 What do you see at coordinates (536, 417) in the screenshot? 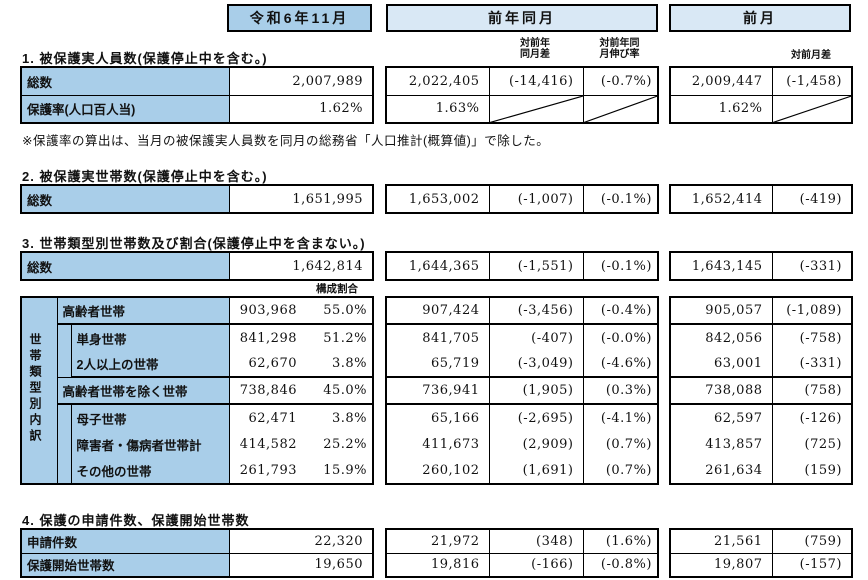
I see `diff-cell: (-2,695)` at bounding box center [536, 417].